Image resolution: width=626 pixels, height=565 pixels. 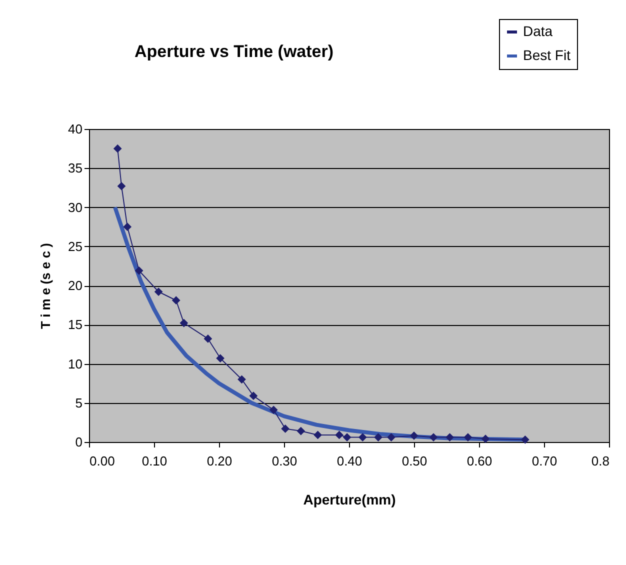 I want to click on x-tick-label: 0.40, so click(x=349, y=461).